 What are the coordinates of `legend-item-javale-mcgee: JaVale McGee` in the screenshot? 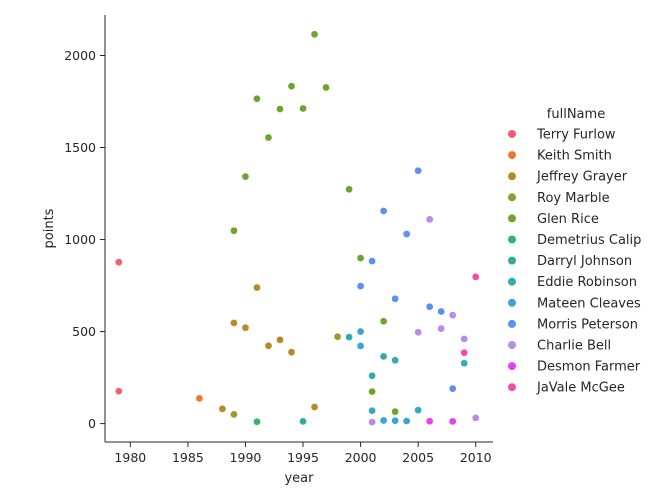 It's located at (566, 388).